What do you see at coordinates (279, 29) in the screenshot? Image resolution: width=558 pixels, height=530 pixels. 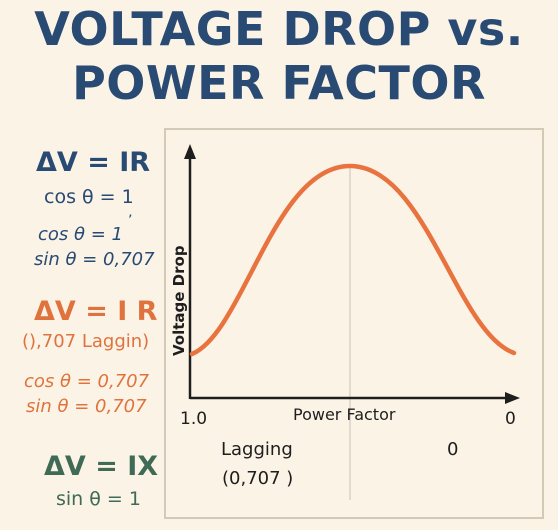 I see `page-title-line1: VOLTAGE DROP vs.` at bounding box center [279, 29].